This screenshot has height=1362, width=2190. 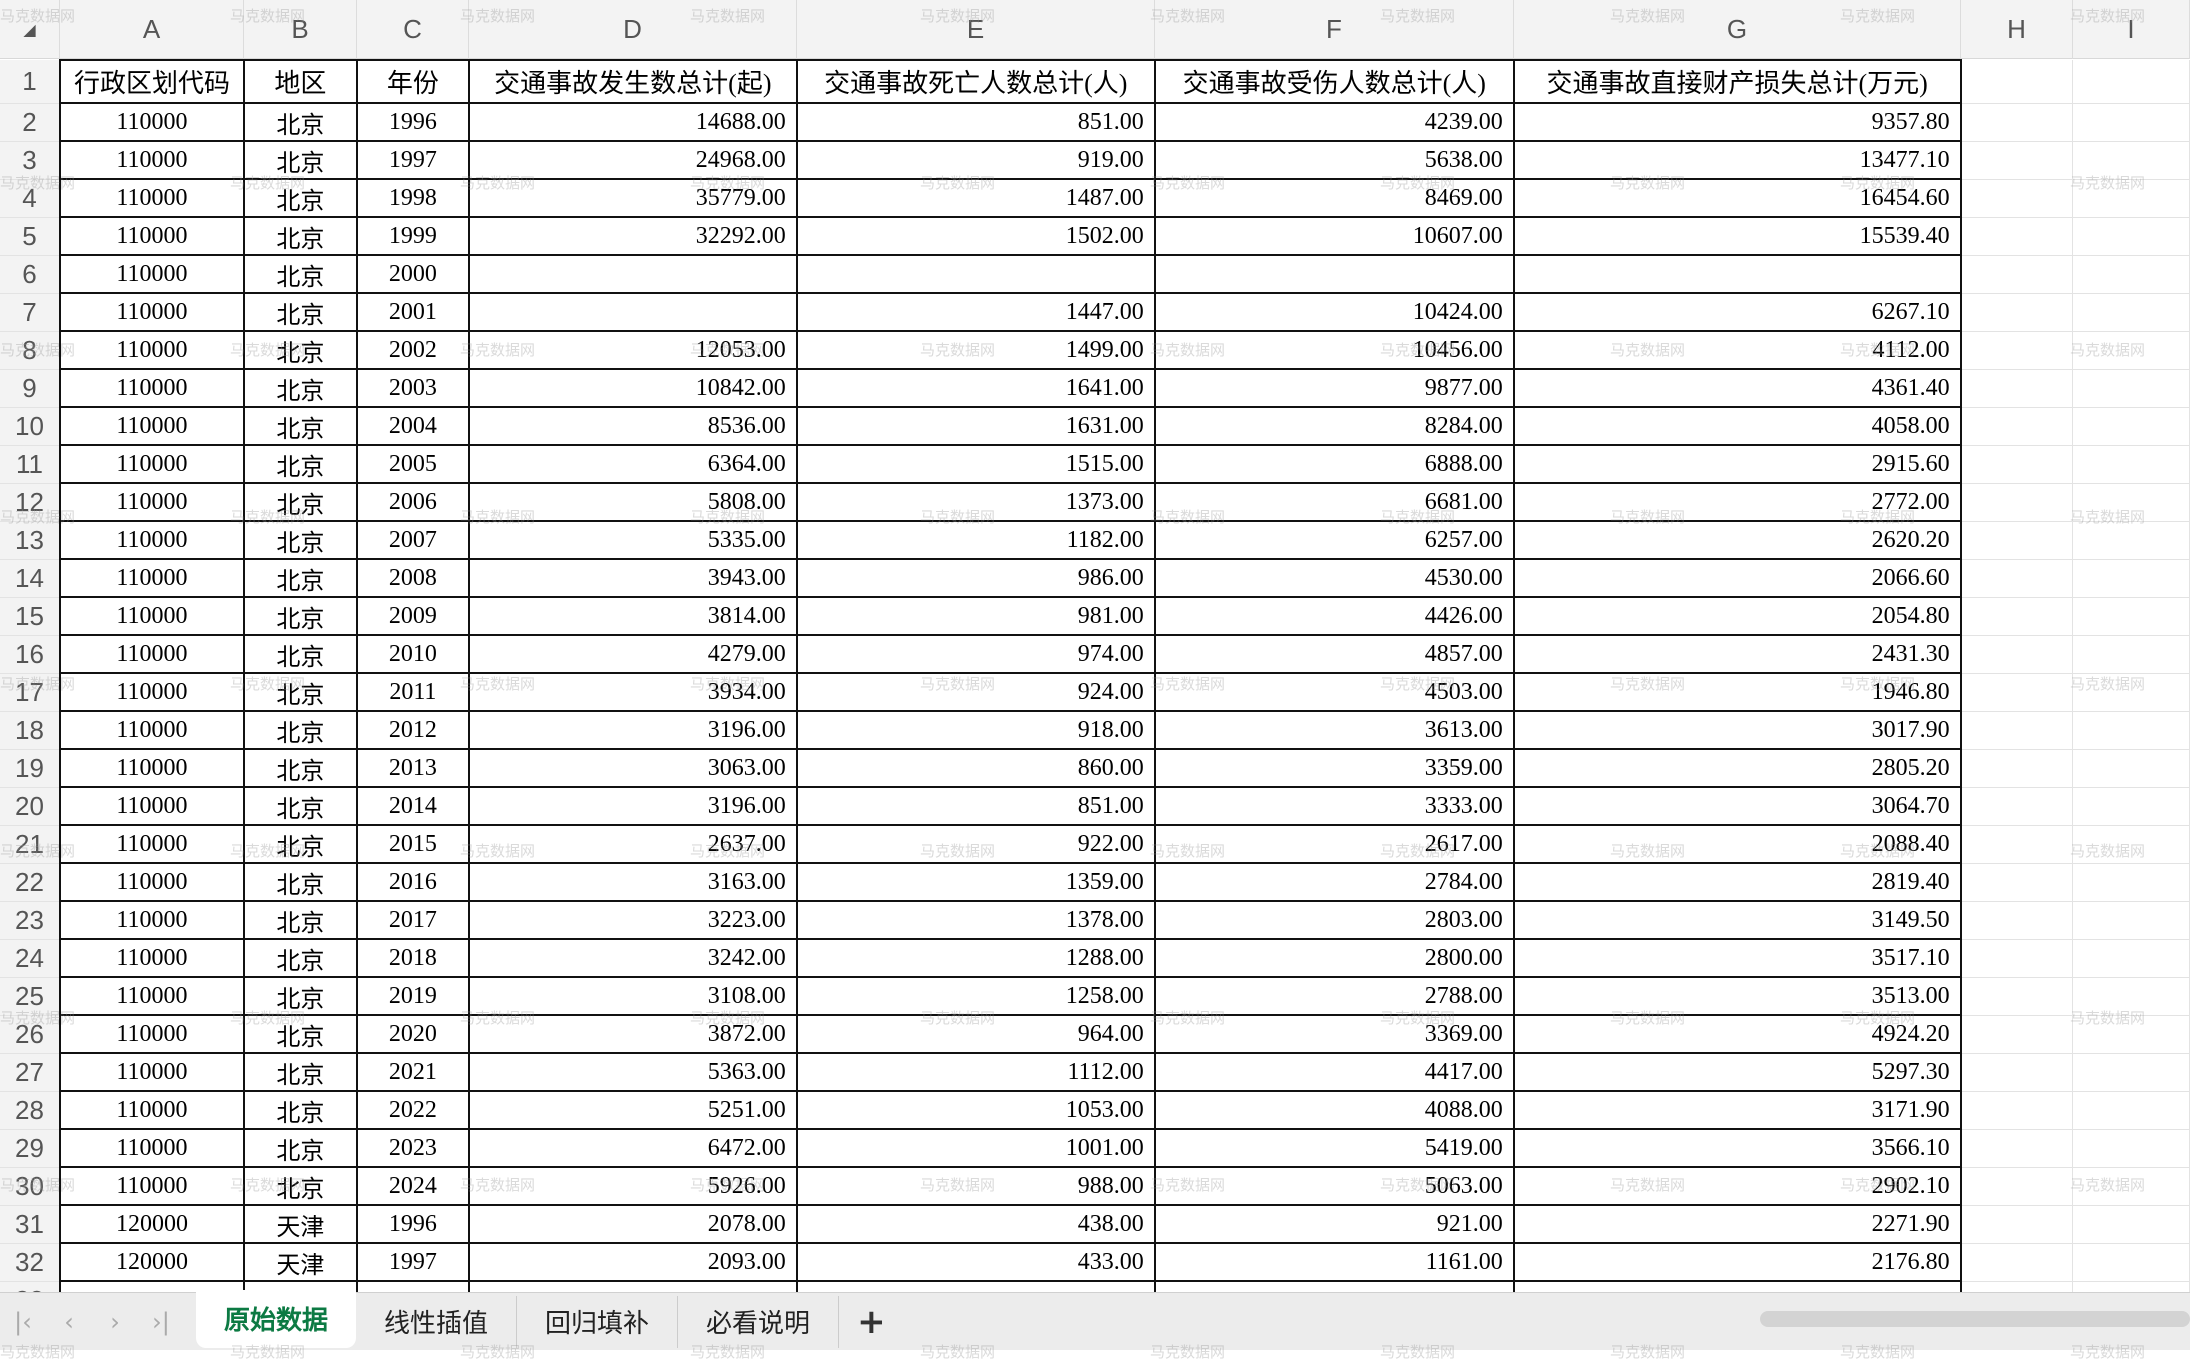 I want to click on cell-H13, so click(x=2017, y=540).